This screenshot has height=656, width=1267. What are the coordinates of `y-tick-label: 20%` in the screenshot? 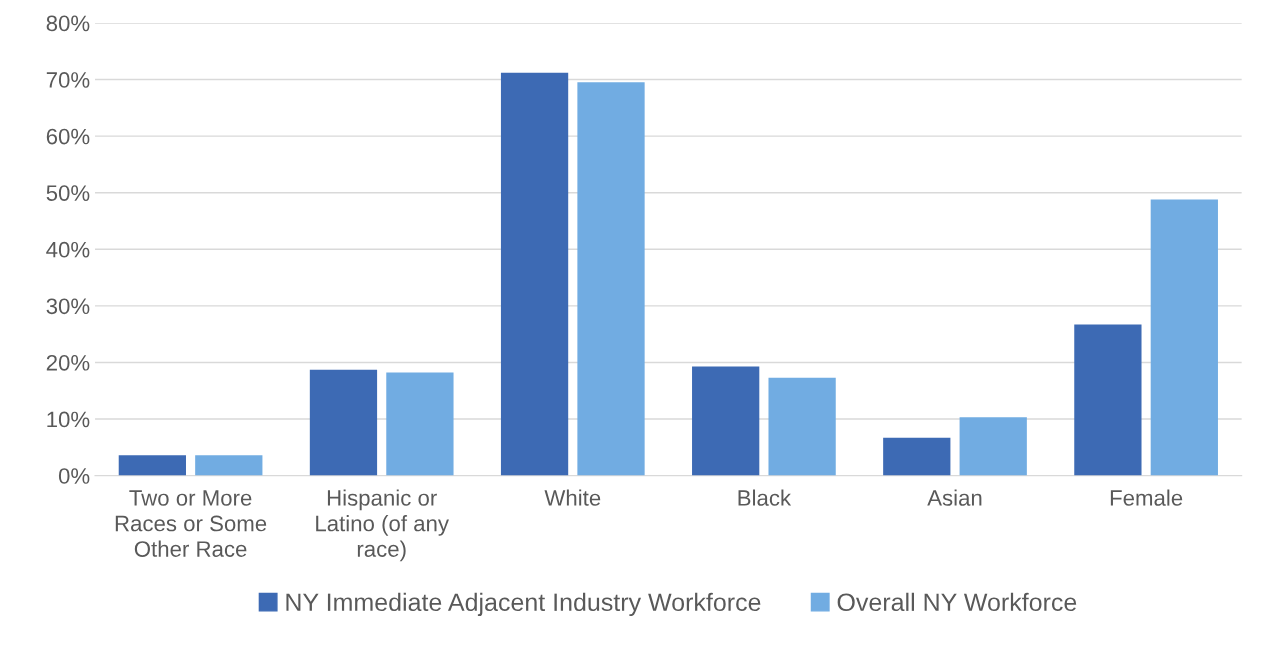 It's located at (68, 362).